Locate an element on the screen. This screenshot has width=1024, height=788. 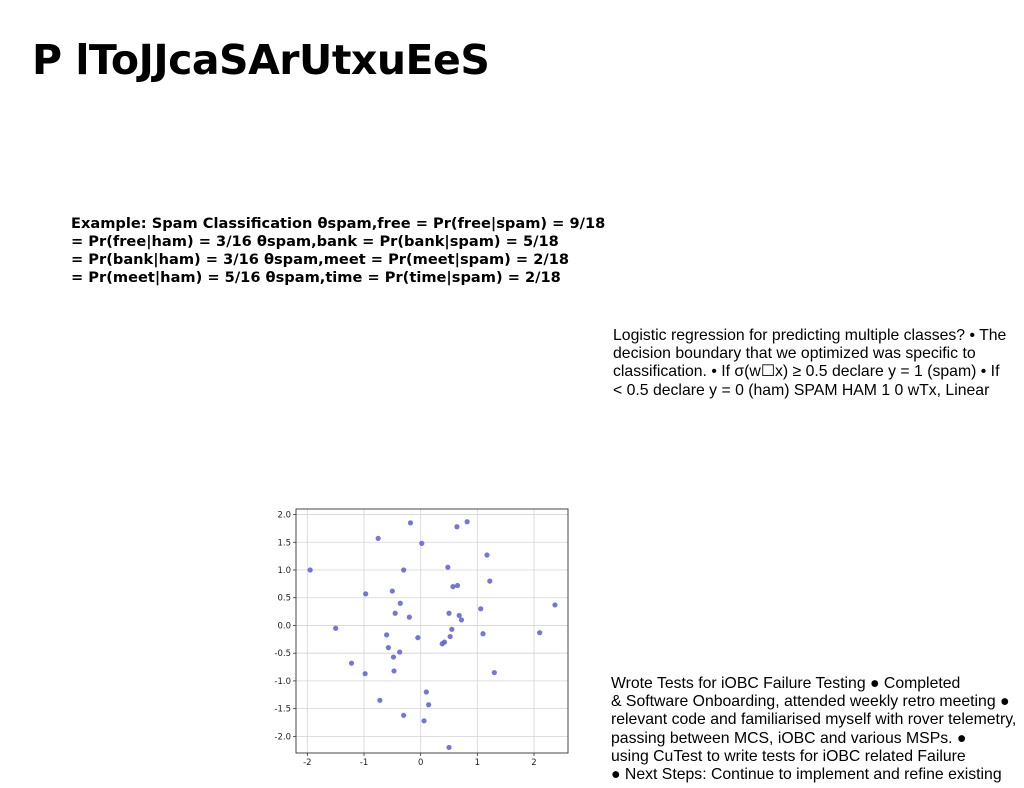
y-tick-label: -2.0 is located at coordinates (282, 737).